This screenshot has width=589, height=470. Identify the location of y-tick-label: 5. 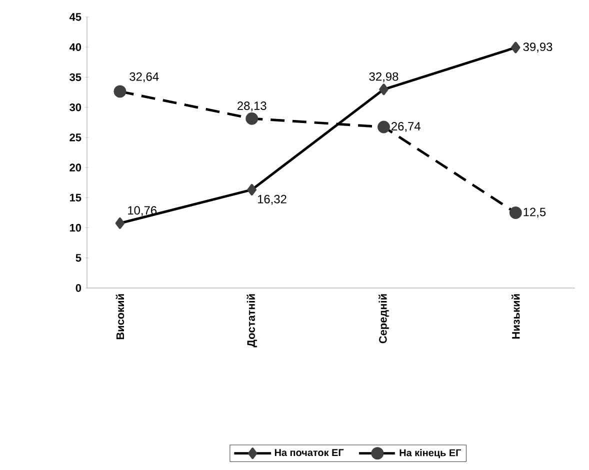
(79, 258).